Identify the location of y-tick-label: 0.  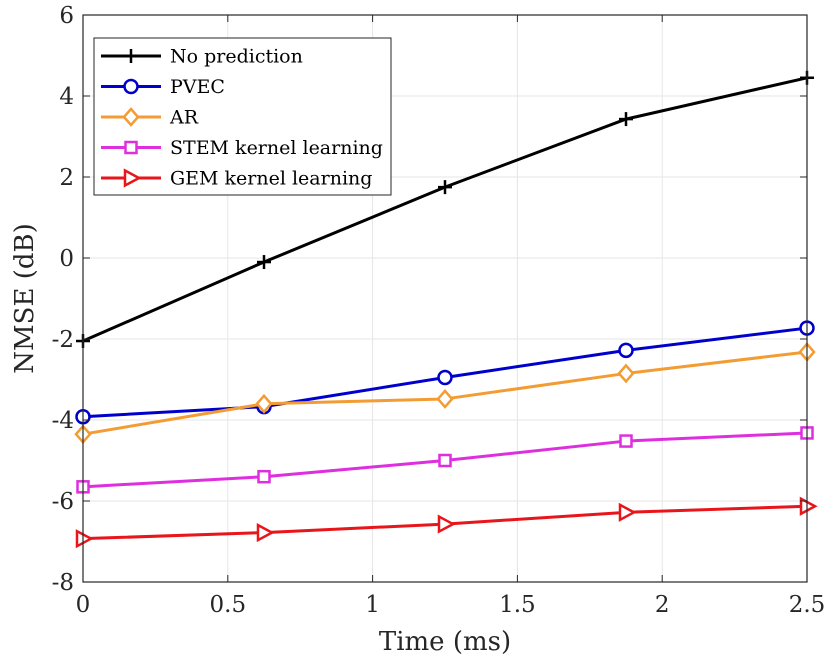
(66, 259).